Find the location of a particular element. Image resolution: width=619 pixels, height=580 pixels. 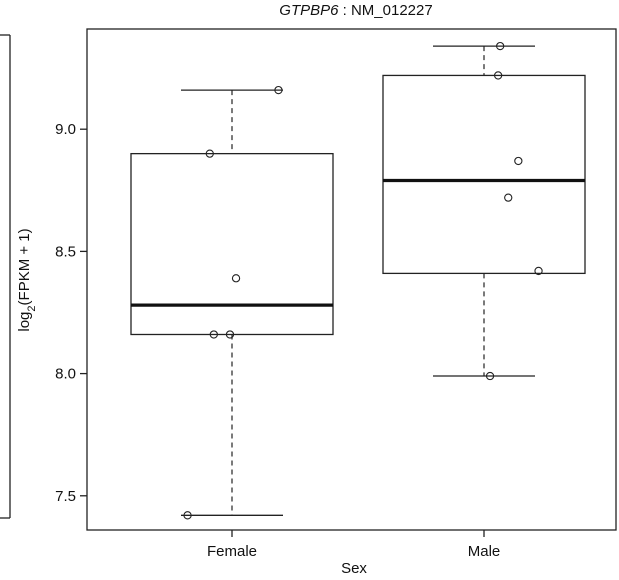

x-axis: Female Male is located at coordinates (353, 545).